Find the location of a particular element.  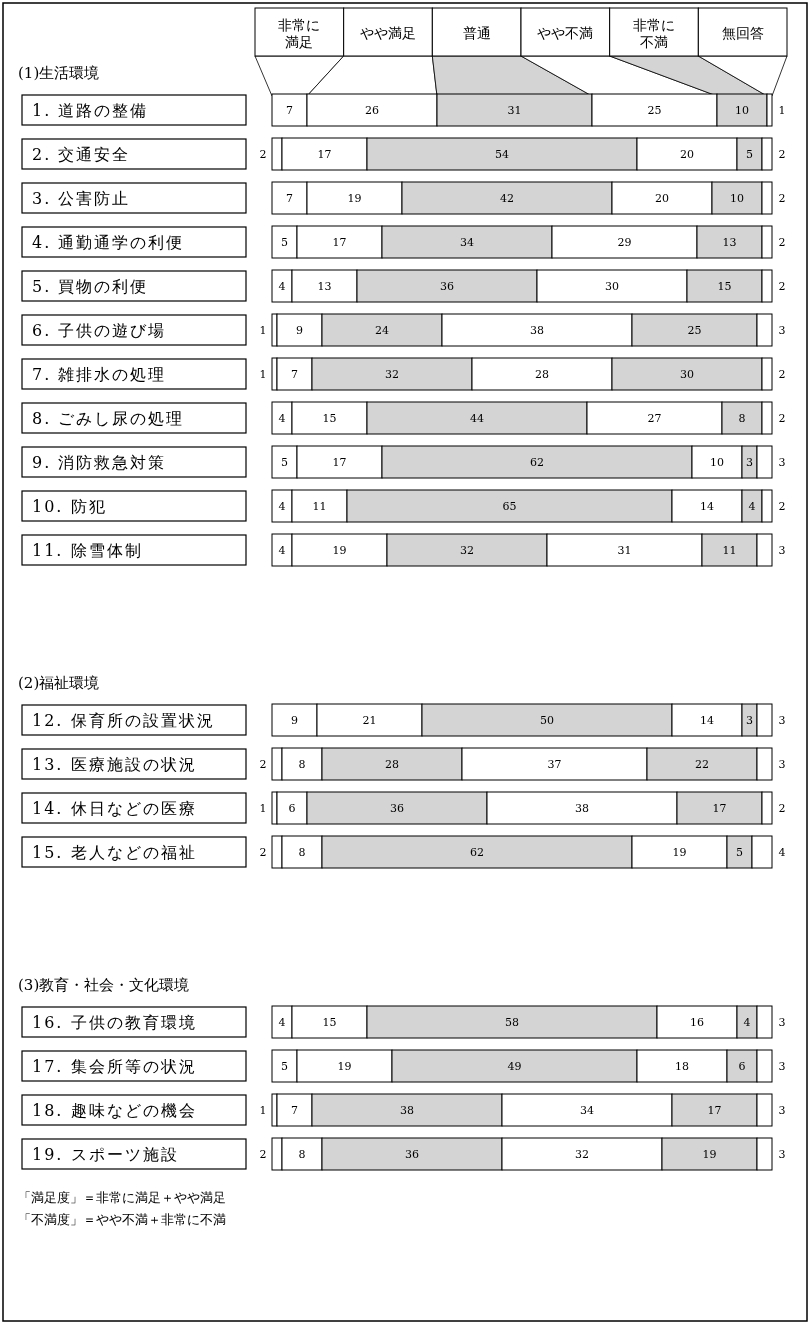

y-tick-label: 2. 交通安全 is located at coordinates (81, 154).